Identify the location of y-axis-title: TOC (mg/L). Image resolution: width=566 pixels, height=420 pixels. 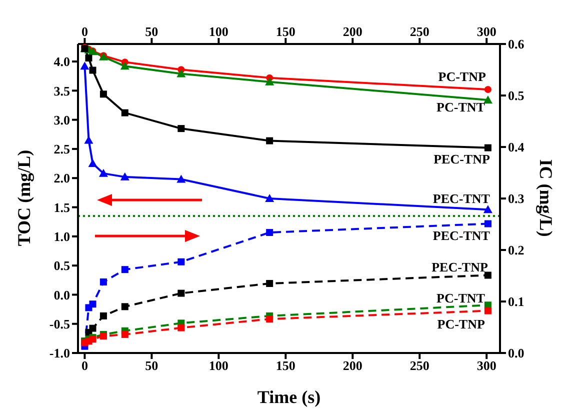
(24, 198).